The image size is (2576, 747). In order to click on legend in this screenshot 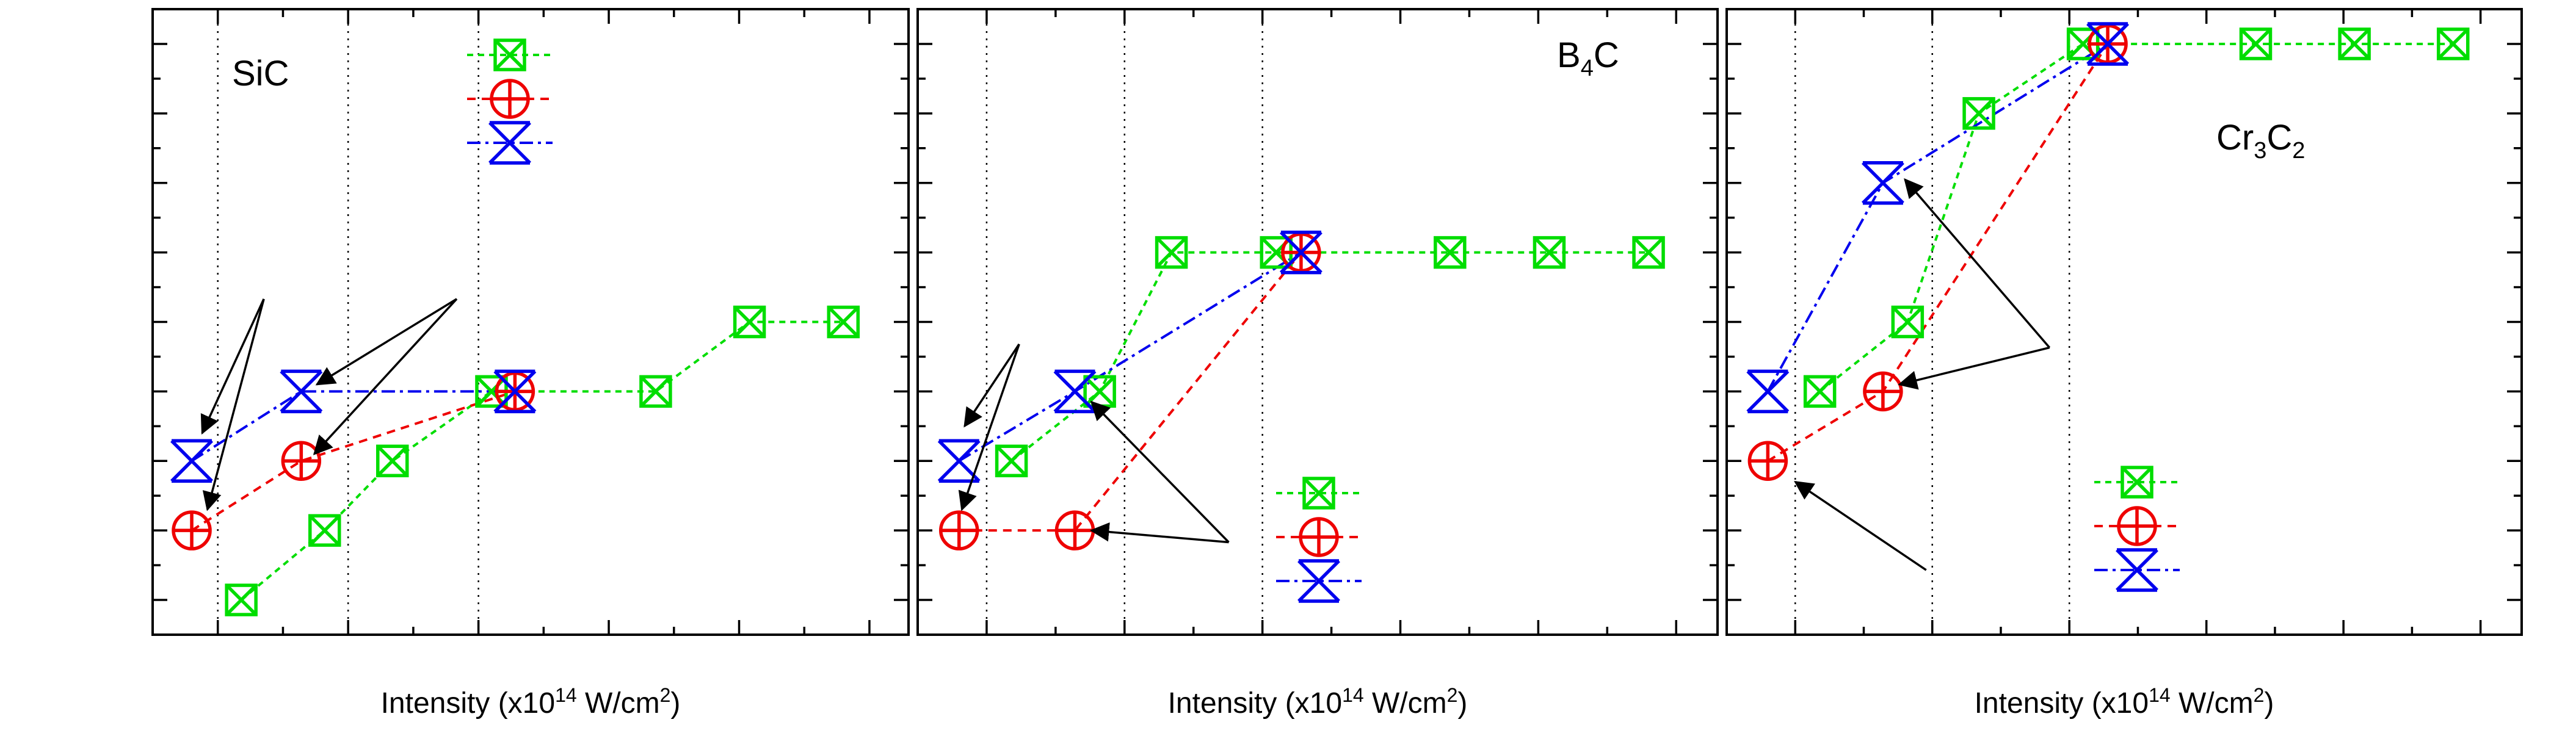, I will do `click(1319, 540)`.